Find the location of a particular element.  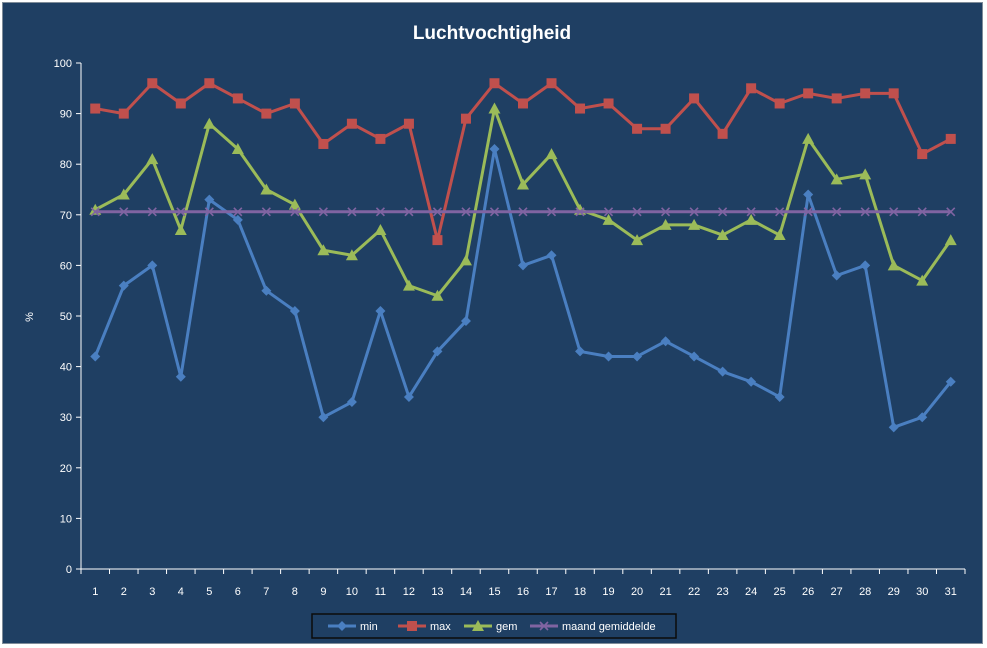

legend-label-max: max is located at coordinates (440, 627).